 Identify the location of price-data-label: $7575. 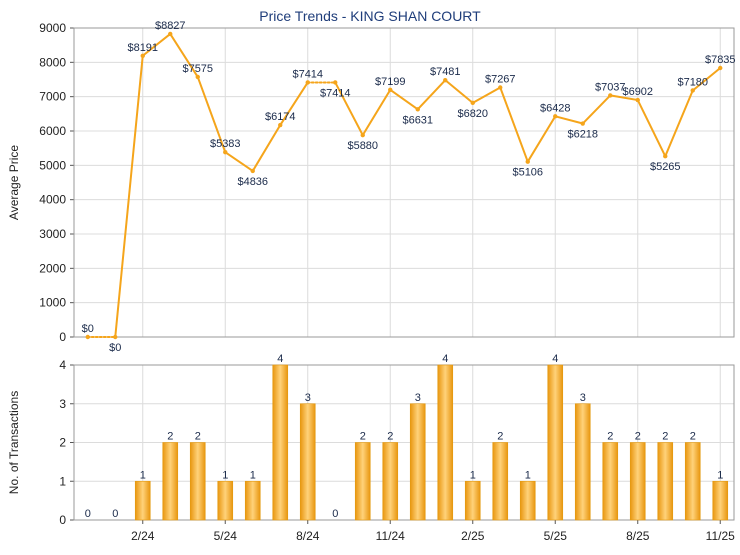
(197, 69).